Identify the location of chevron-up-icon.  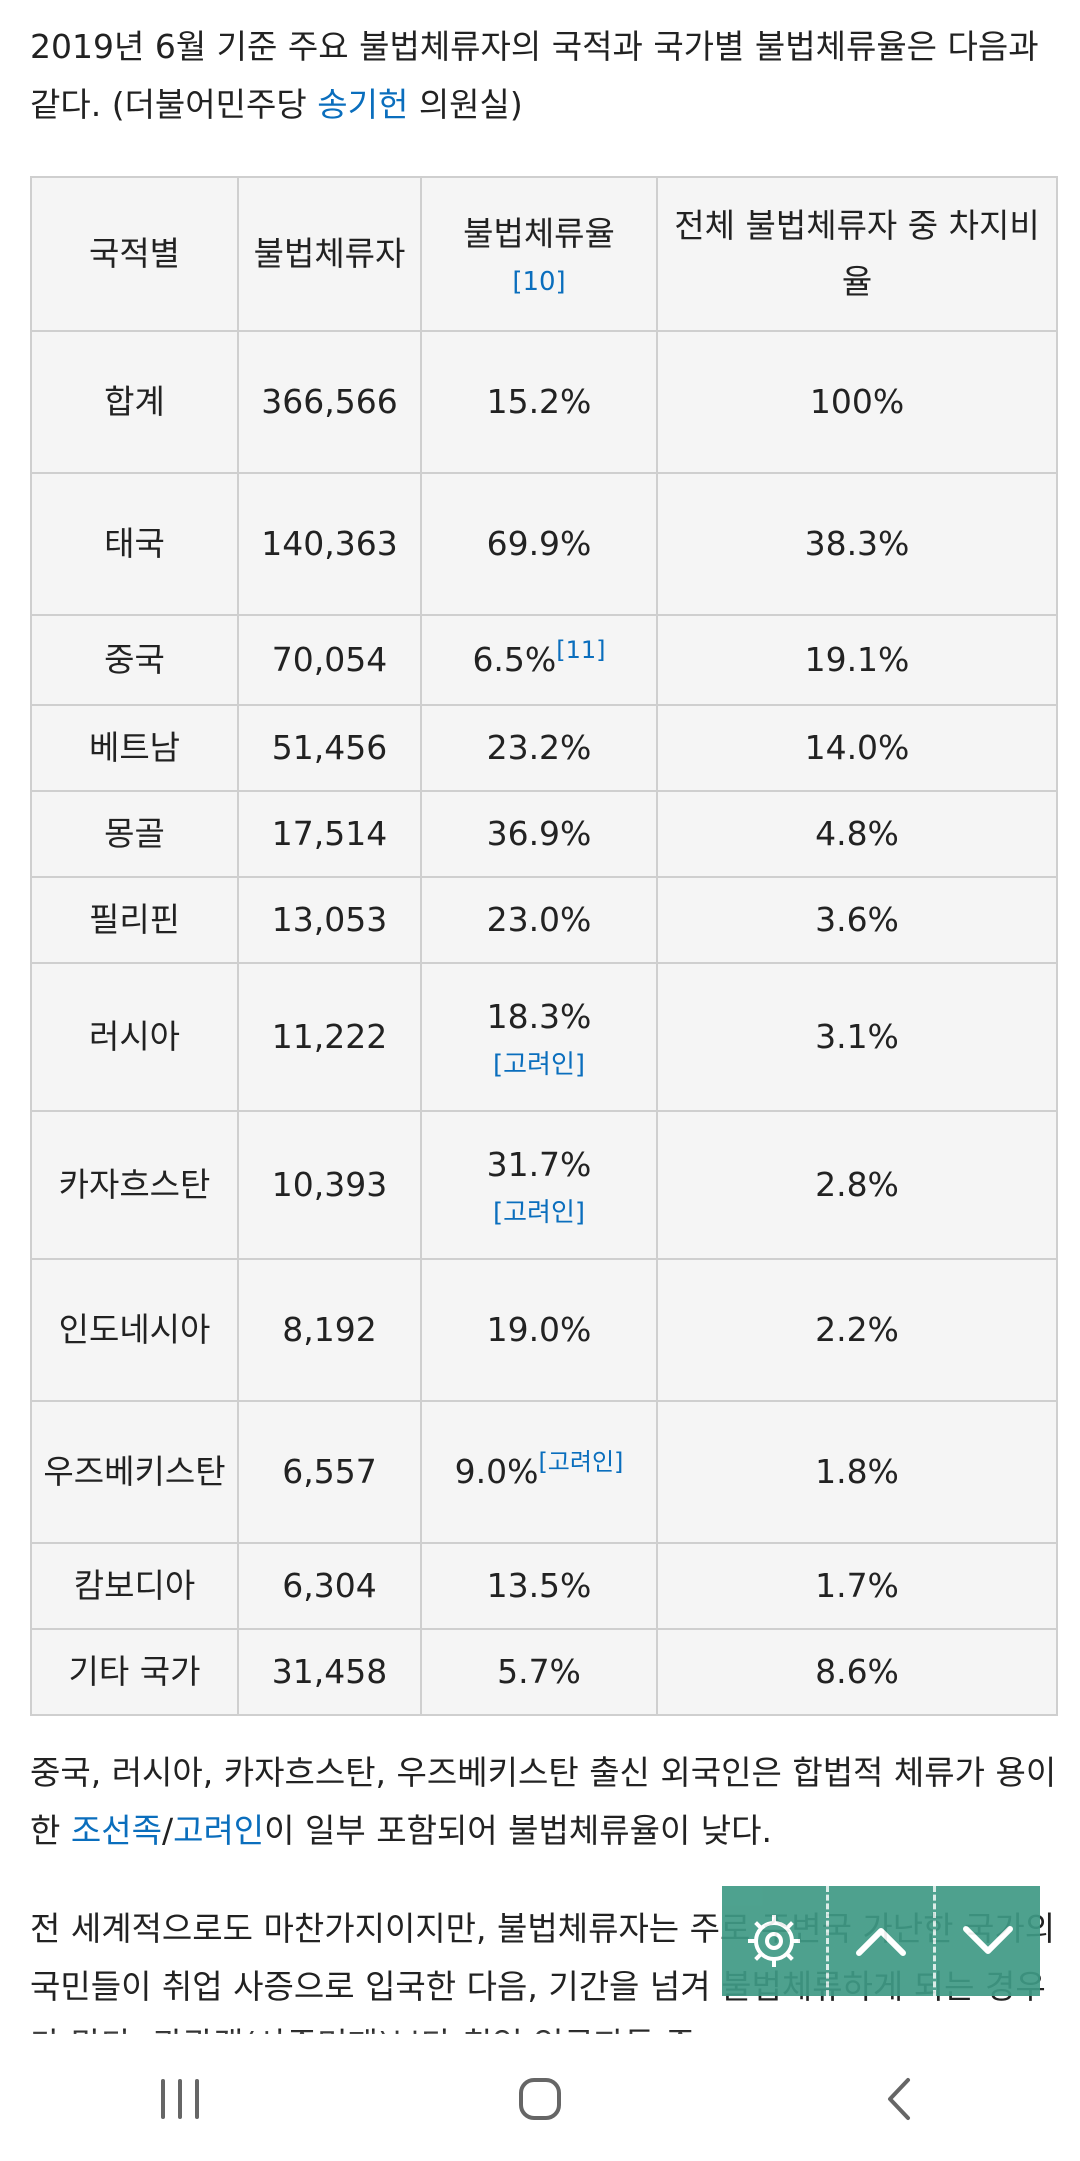
(881, 1942).